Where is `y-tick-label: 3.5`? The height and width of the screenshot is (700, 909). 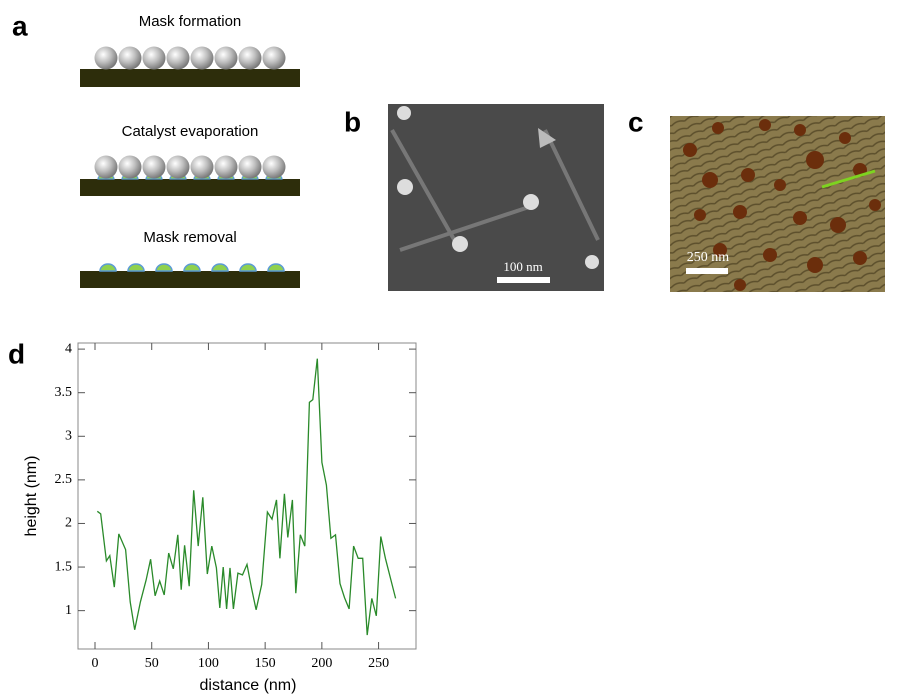 y-tick-label: 3.5 is located at coordinates (64, 392).